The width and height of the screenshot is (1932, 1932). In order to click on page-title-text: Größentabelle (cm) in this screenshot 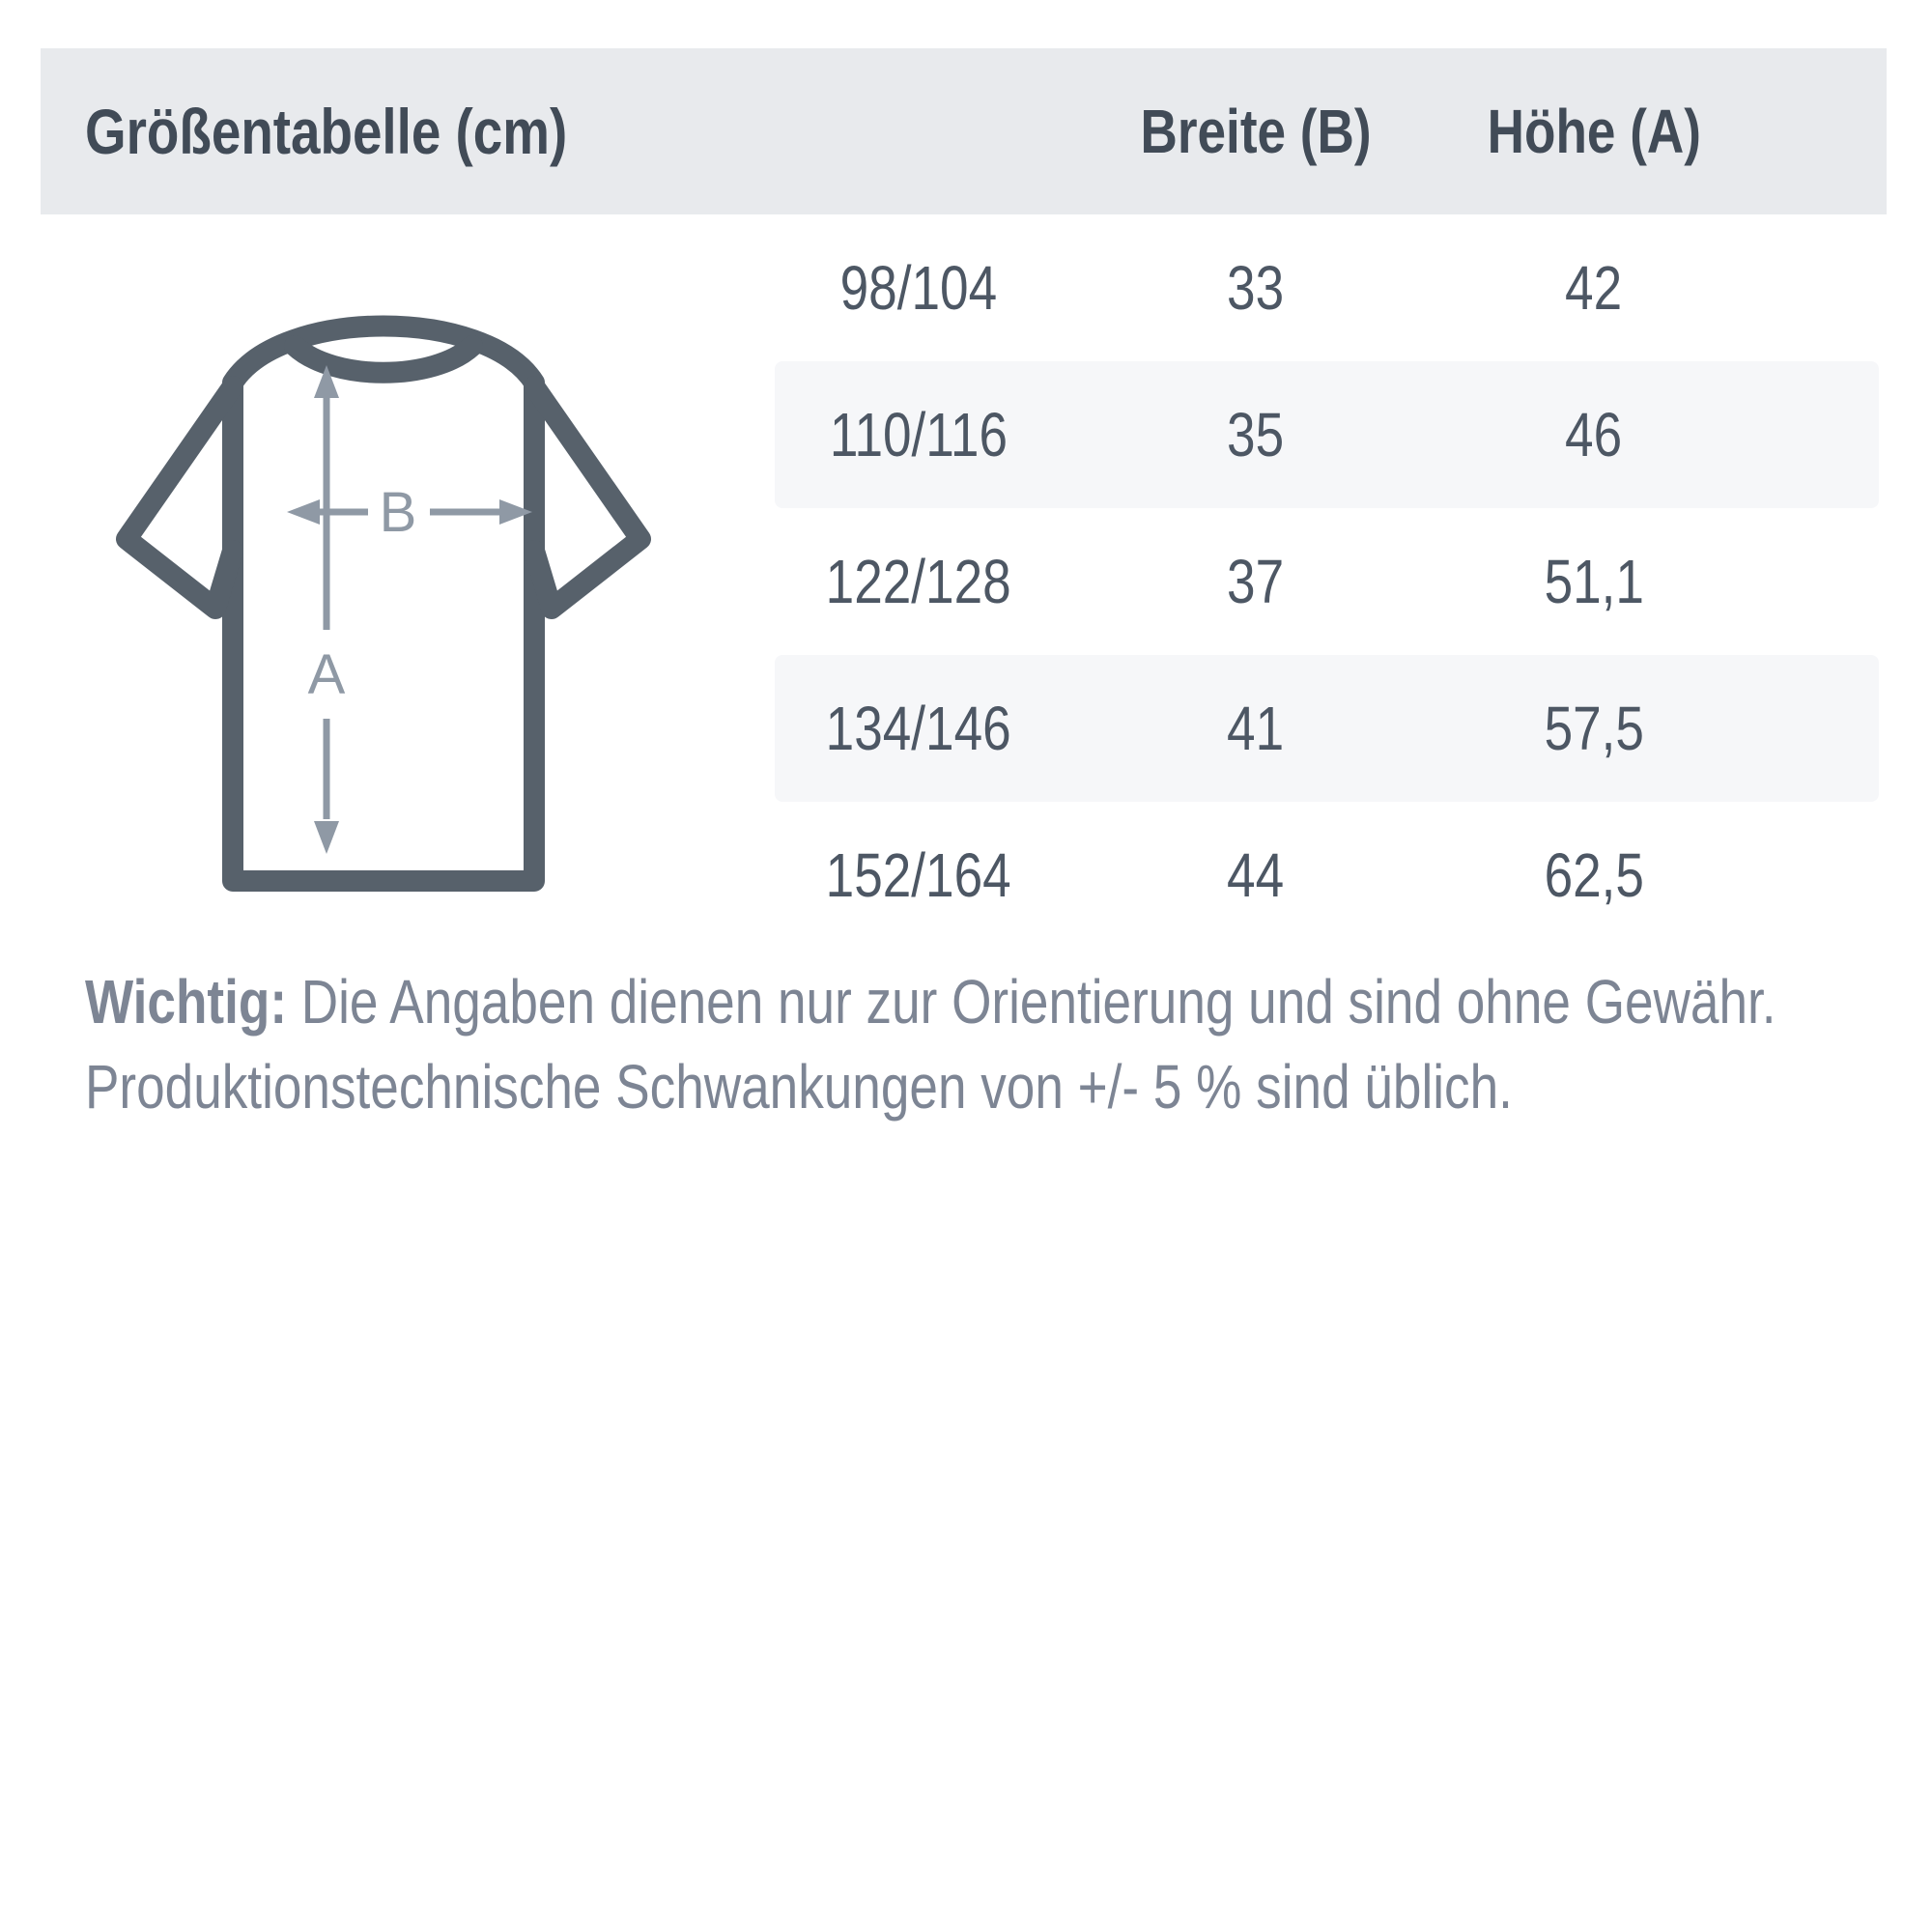, I will do `click(326, 131)`.